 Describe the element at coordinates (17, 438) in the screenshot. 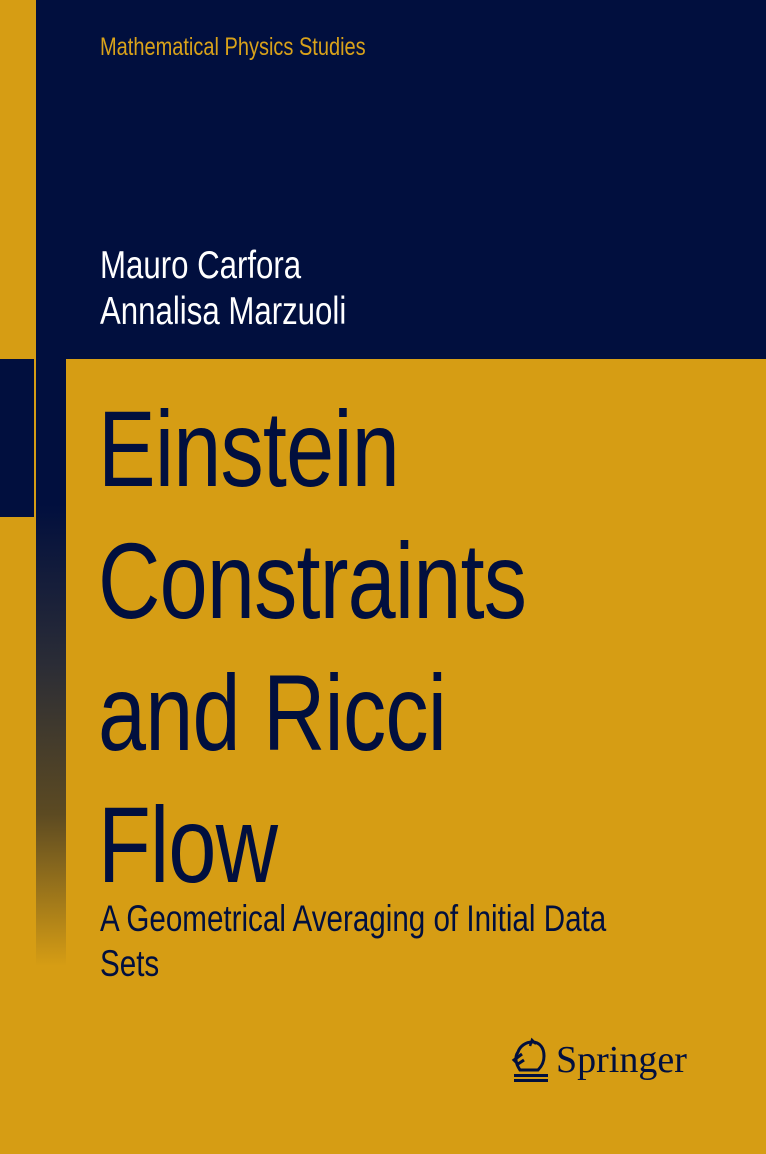

I see `left-navy-bar` at that location.